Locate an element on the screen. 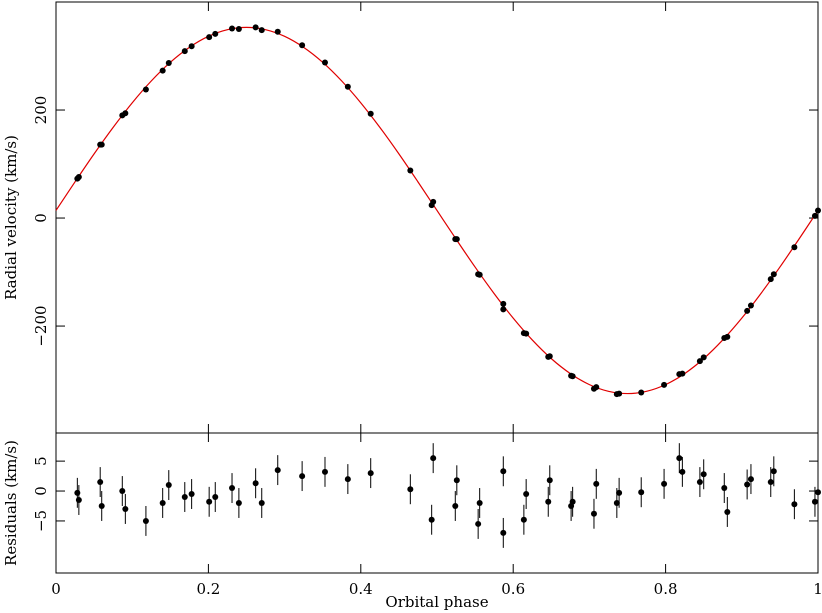  x-tick-label: 0.8 is located at coordinates (666, 589).